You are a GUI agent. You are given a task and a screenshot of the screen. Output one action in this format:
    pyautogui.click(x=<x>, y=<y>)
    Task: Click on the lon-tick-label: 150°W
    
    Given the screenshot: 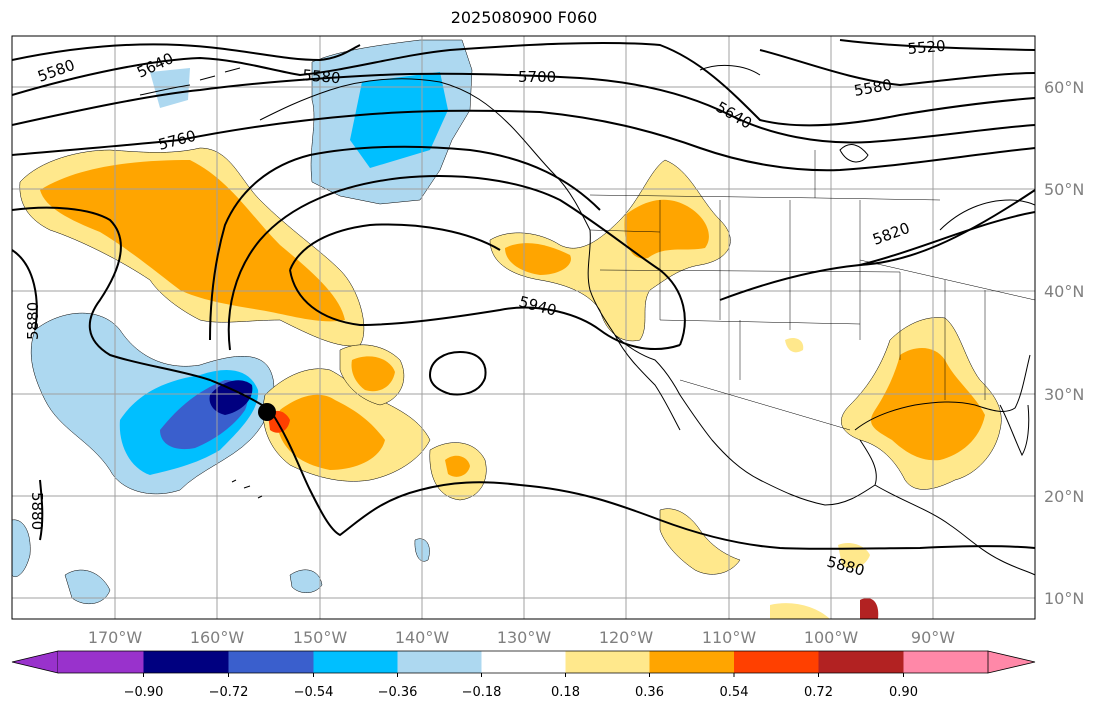 What is the action you would take?
    pyautogui.click(x=320, y=637)
    